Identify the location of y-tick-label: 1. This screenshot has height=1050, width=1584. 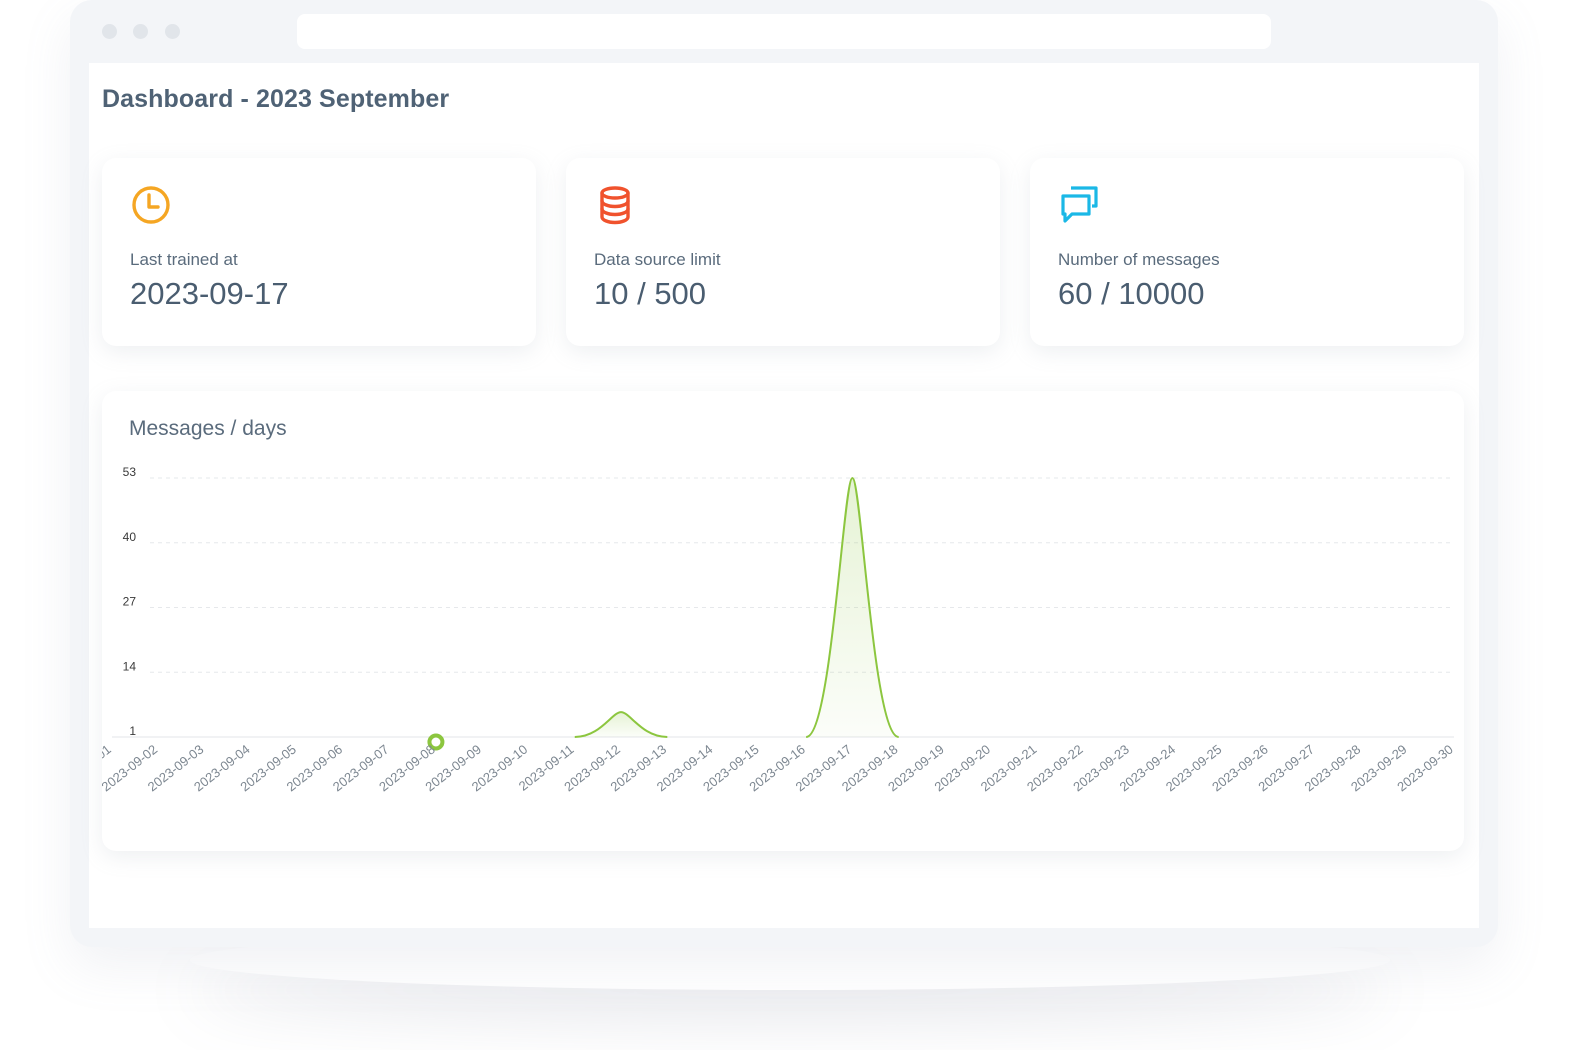
(132, 731).